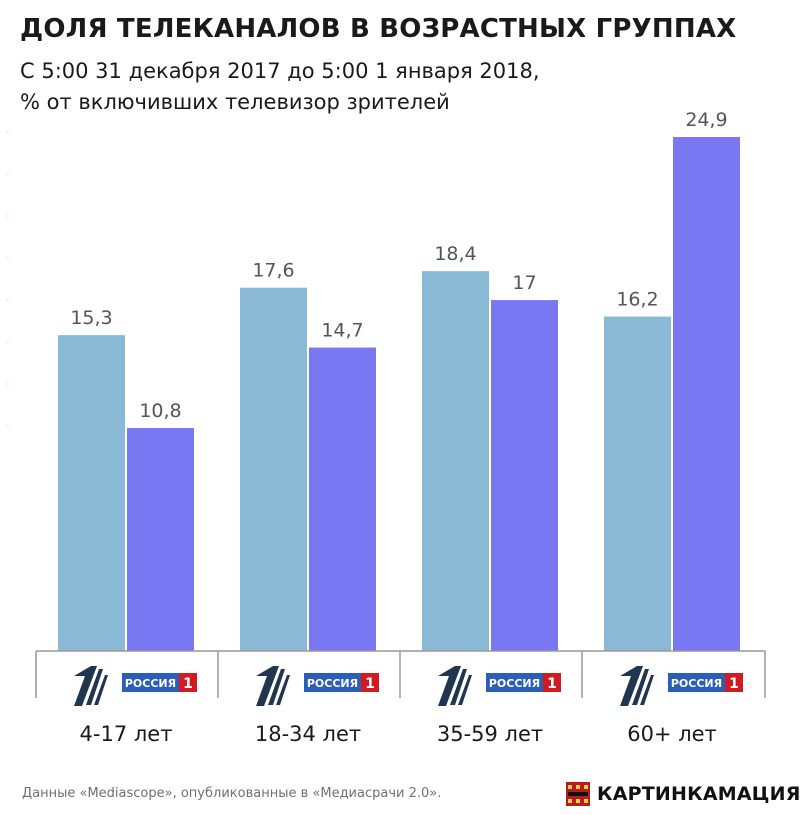  I want to click on chart-title: ДОЛЯ ТЕЛЕКАНАЛОВ В ВОЗРАСТНЫХ ГРУППАХ, so click(378, 29).